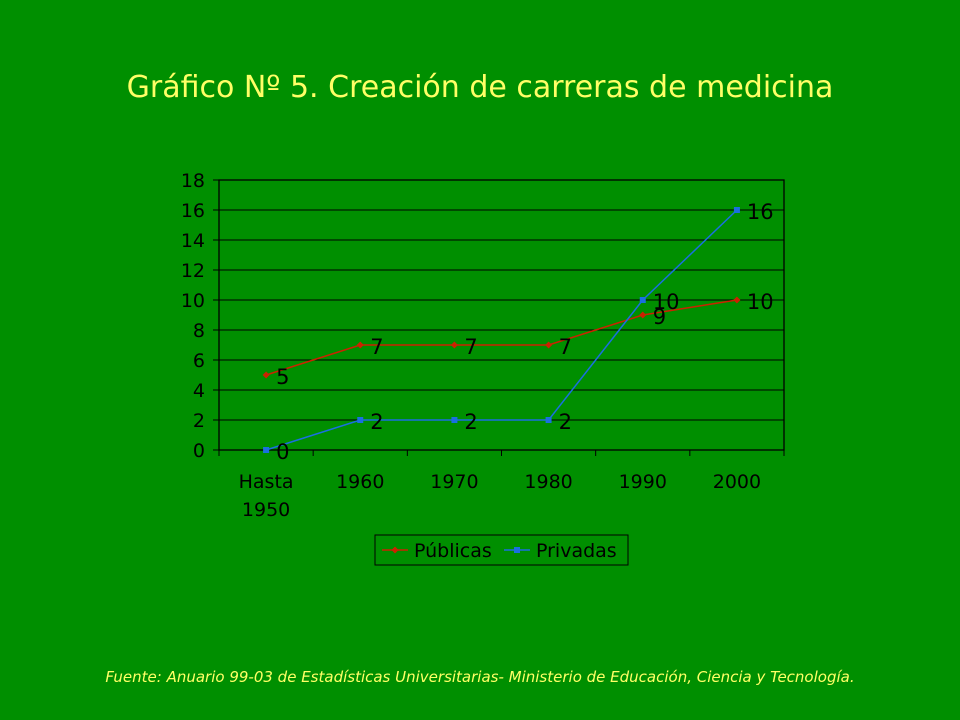 This screenshot has height=720, width=960. What do you see at coordinates (199, 391) in the screenshot?
I see `y-tick-label: 4` at bounding box center [199, 391].